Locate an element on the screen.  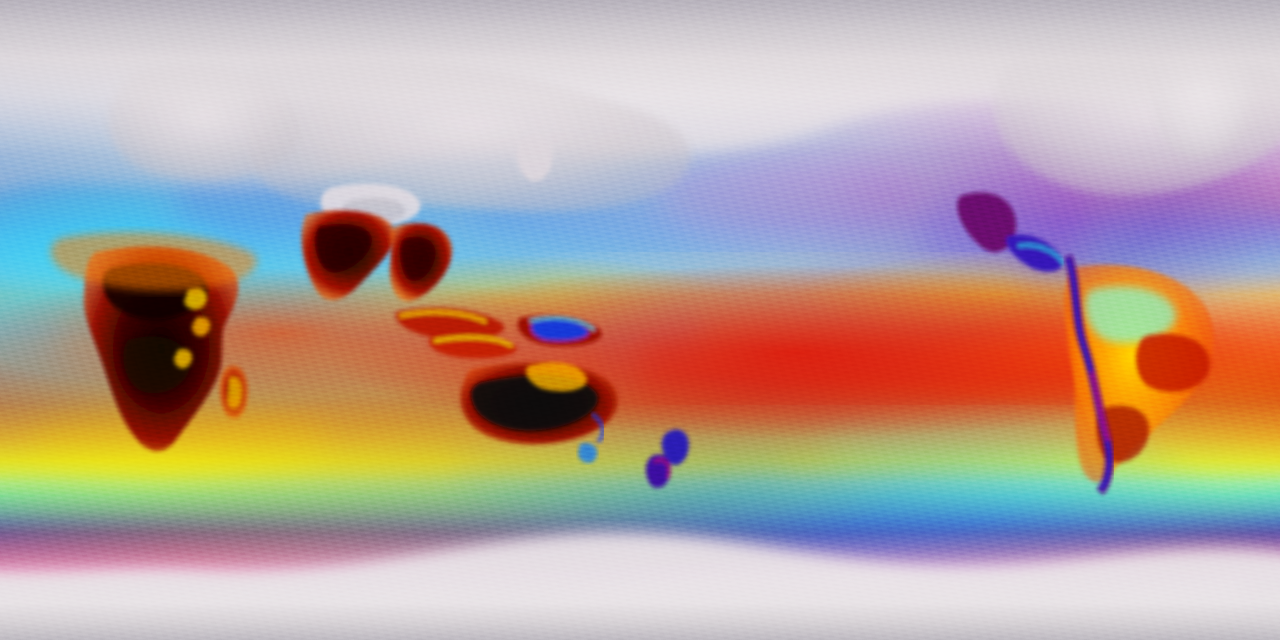
landmass-madagascar is located at coordinates (233, 392).